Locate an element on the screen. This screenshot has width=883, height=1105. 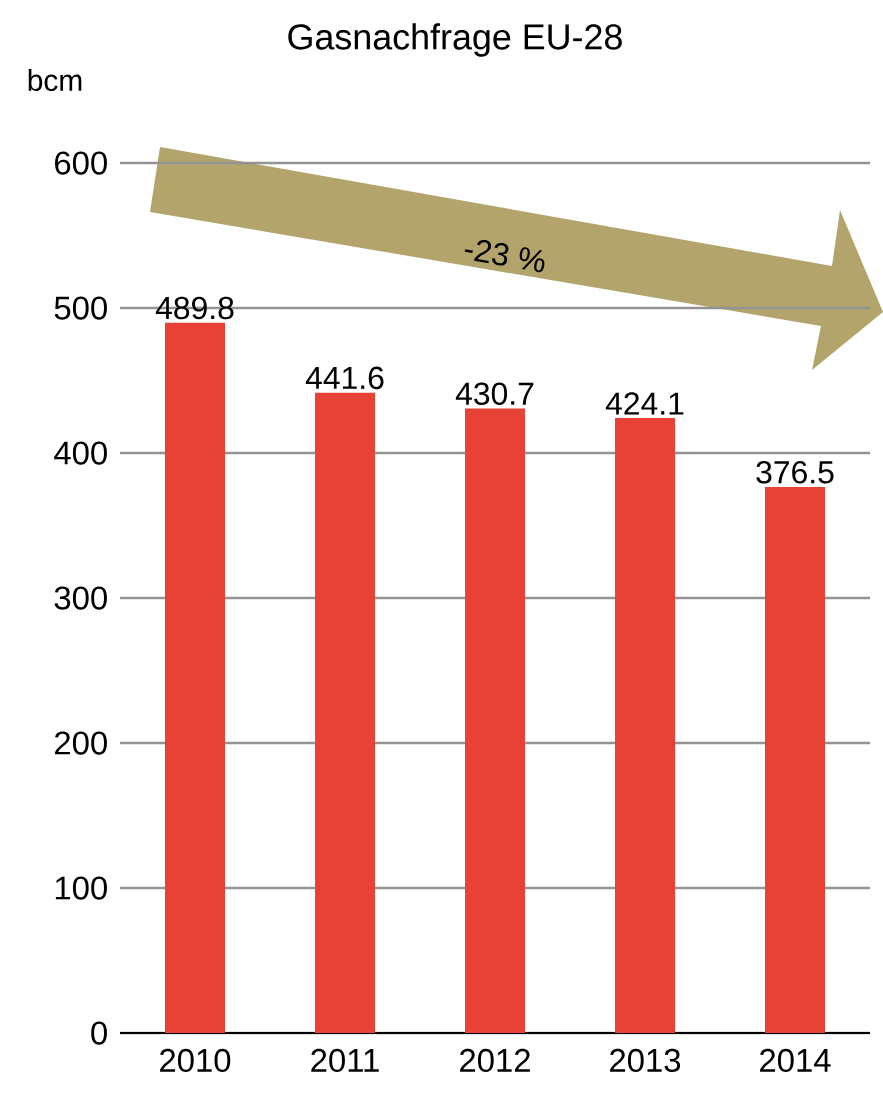
x-tick-label: 2010 is located at coordinates (195, 1060).